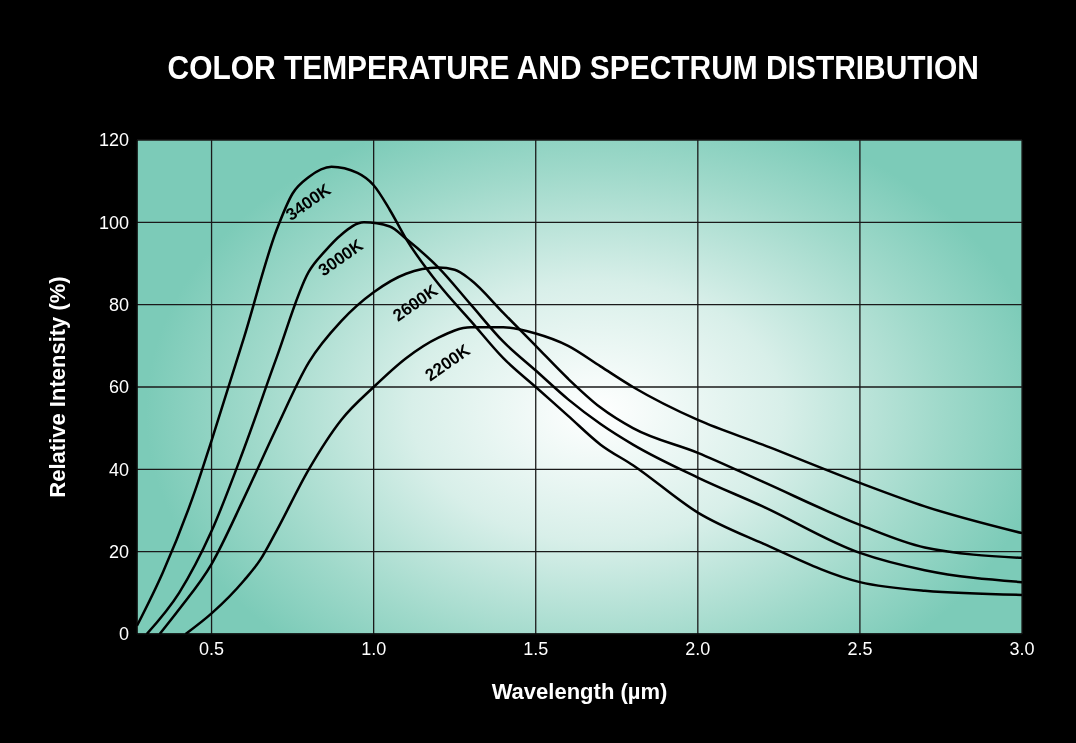 This screenshot has width=1076, height=743. Describe the element at coordinates (374, 648) in the screenshot. I see `x-tick-label: 1.0` at that location.